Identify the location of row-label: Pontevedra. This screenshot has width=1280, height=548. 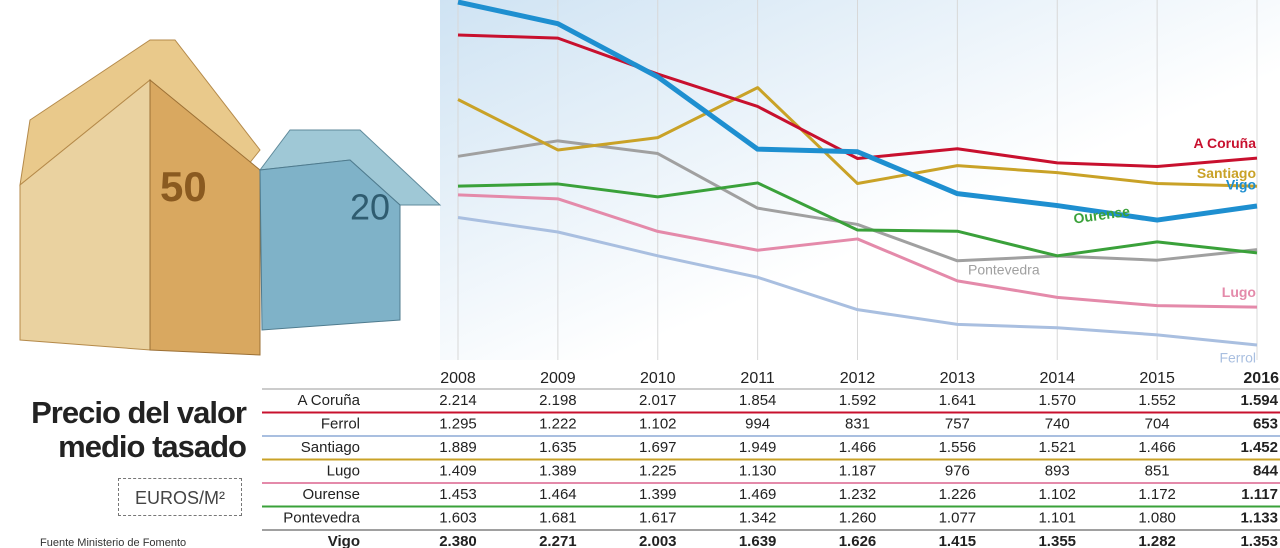
(321, 517).